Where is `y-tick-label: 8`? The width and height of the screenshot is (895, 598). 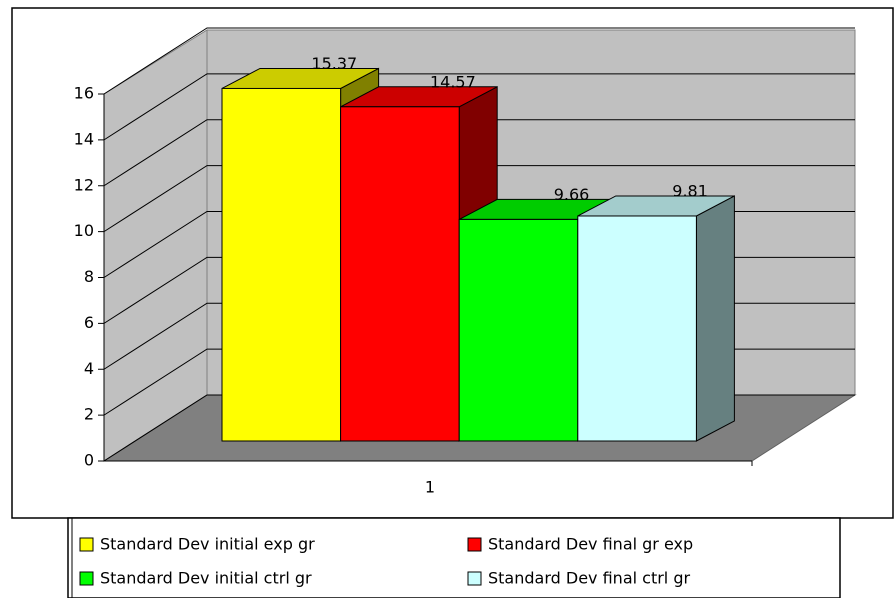 y-tick-label: 8 is located at coordinates (89, 276).